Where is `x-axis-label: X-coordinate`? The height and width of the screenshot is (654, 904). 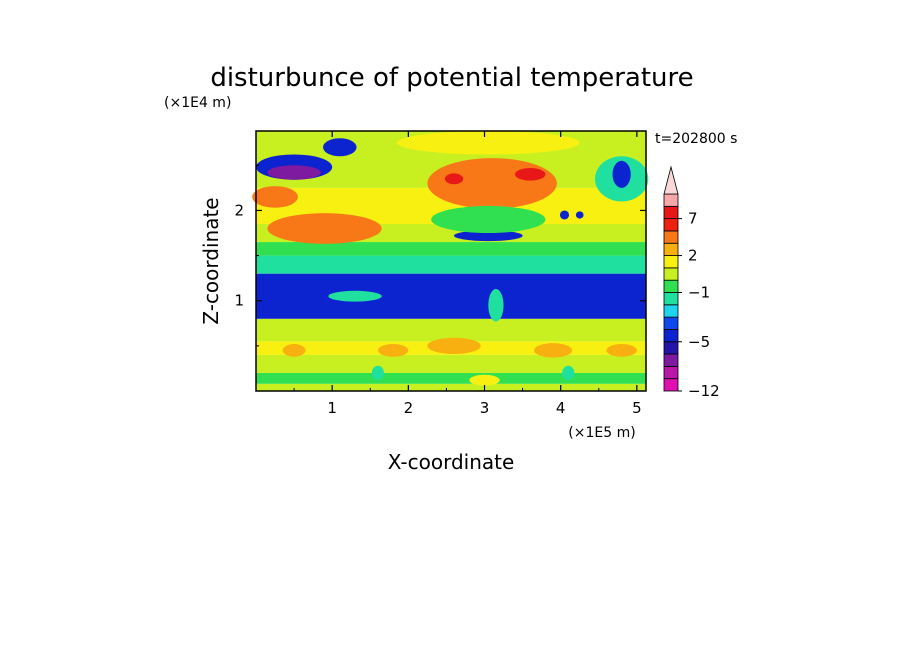
x-axis-label: X-coordinate is located at coordinates (451, 462).